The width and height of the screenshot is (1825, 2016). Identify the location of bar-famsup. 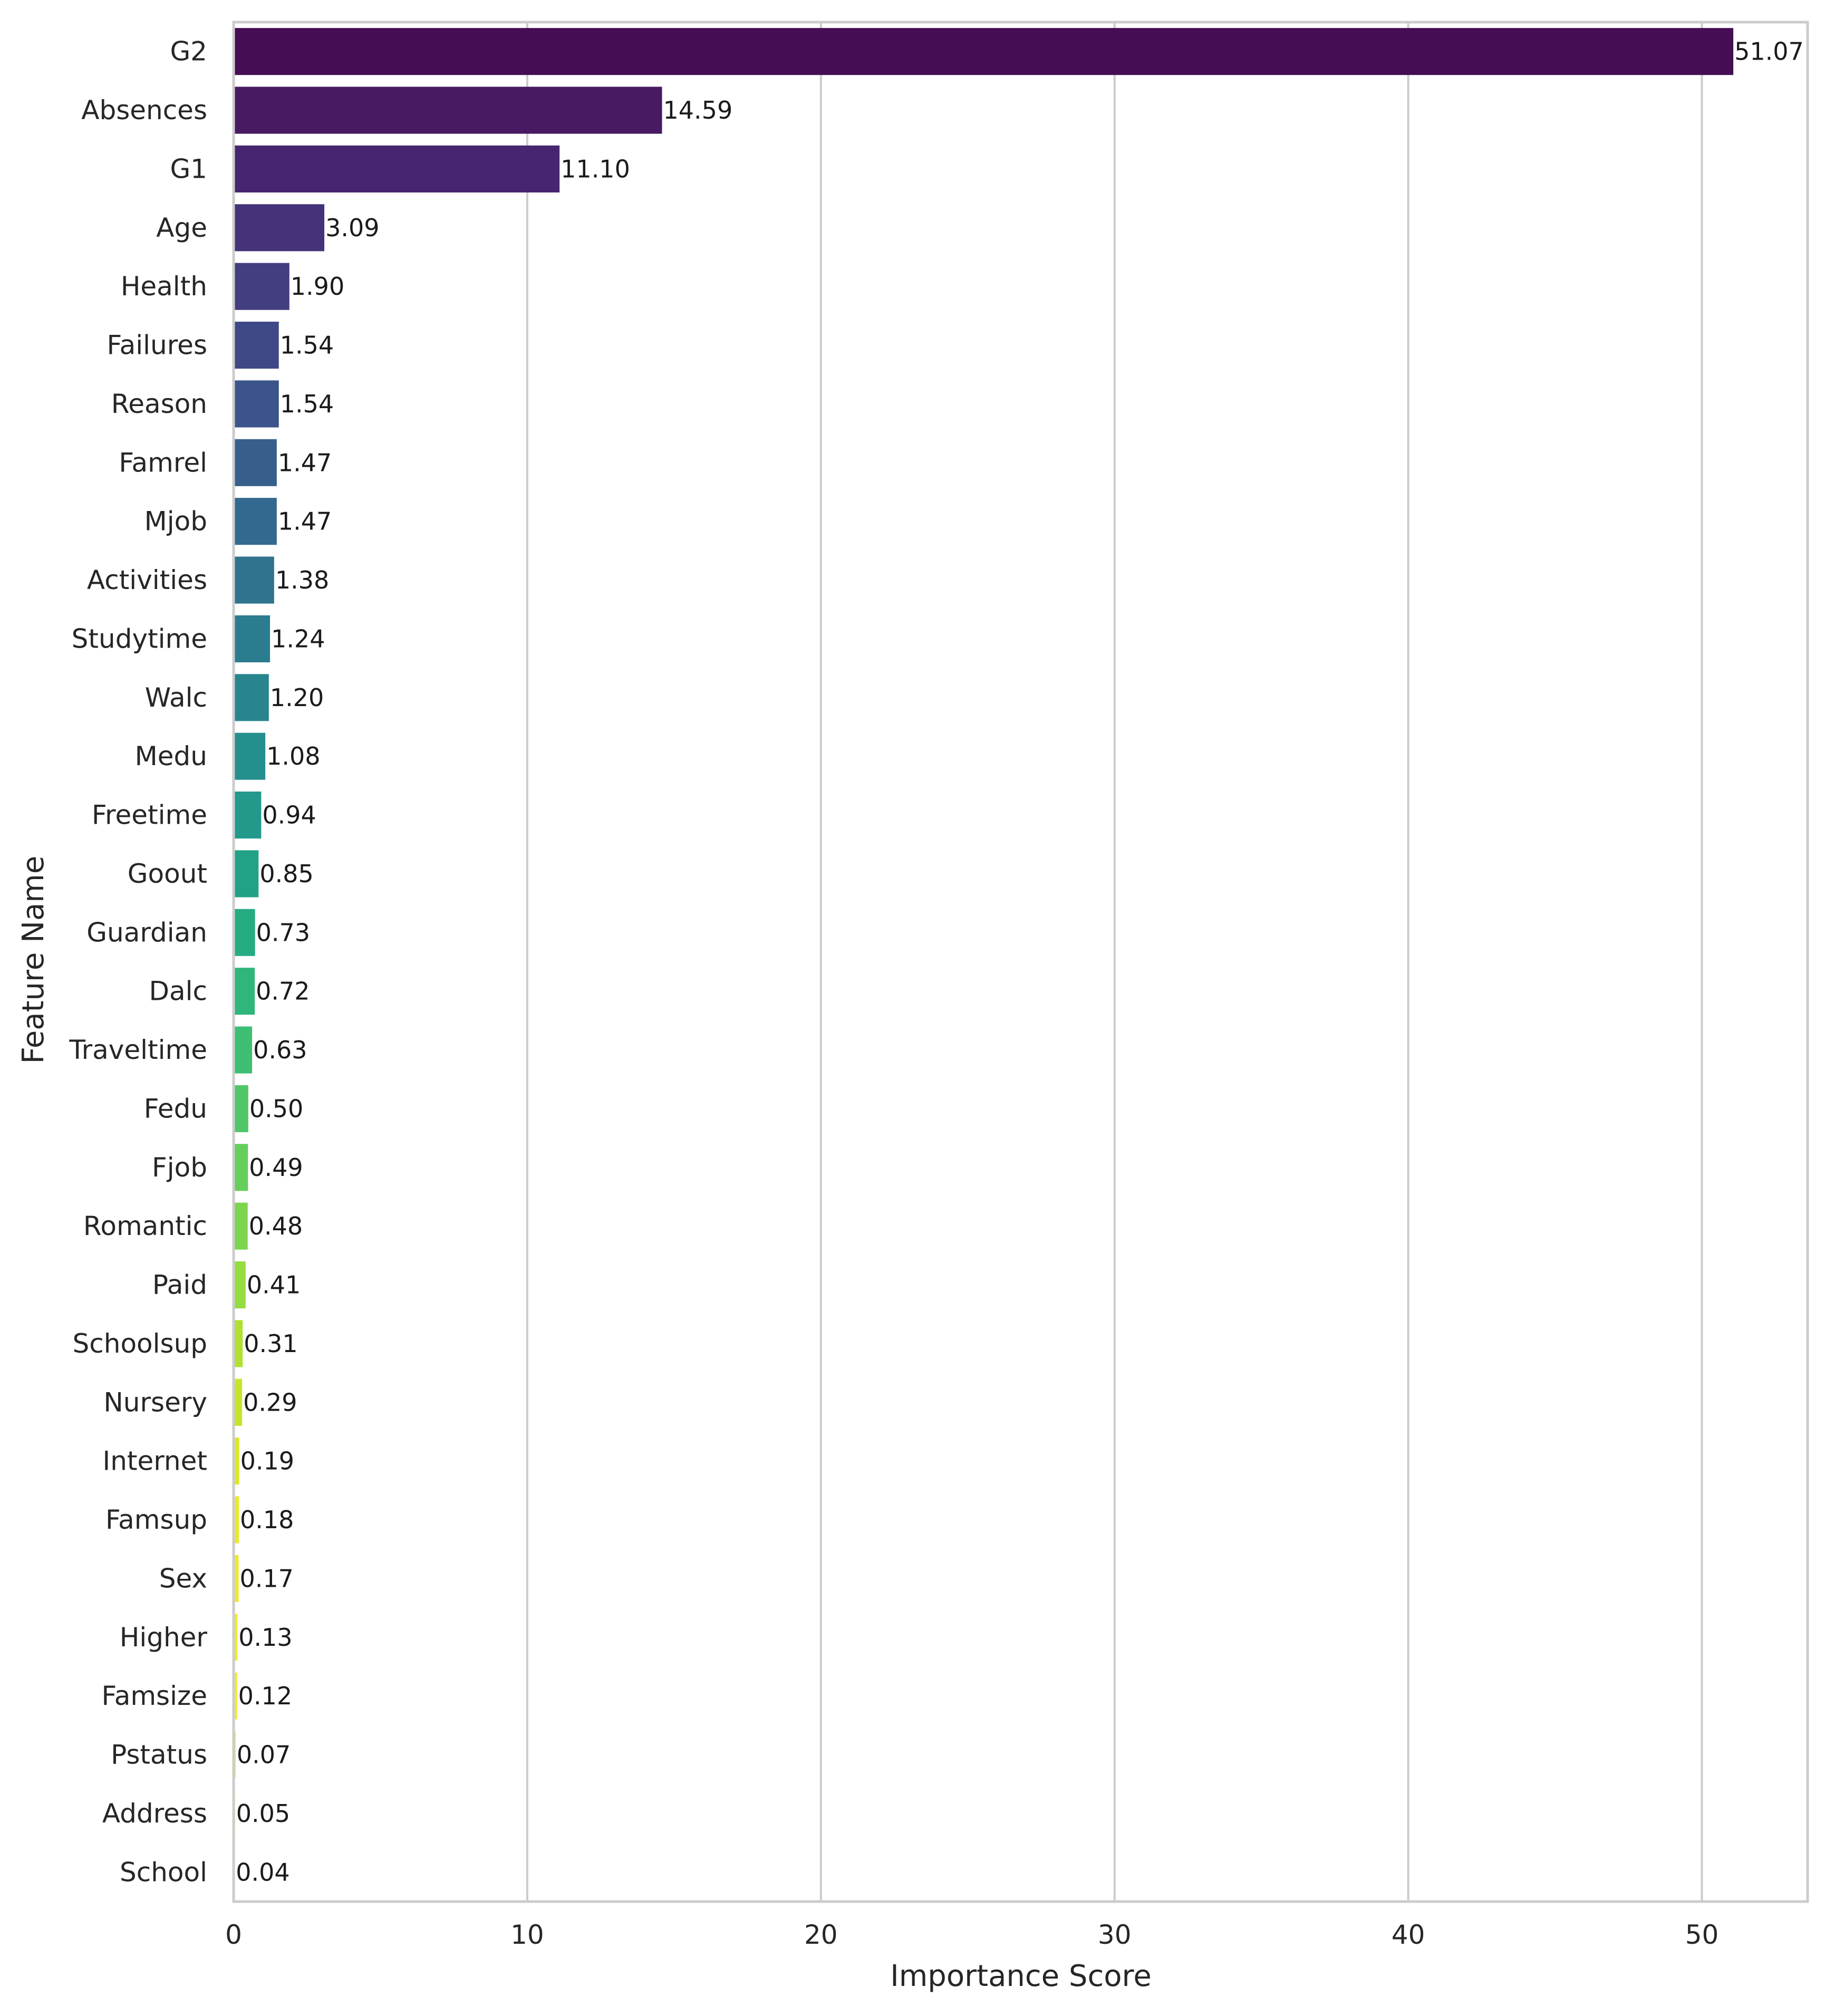
(236, 1520).